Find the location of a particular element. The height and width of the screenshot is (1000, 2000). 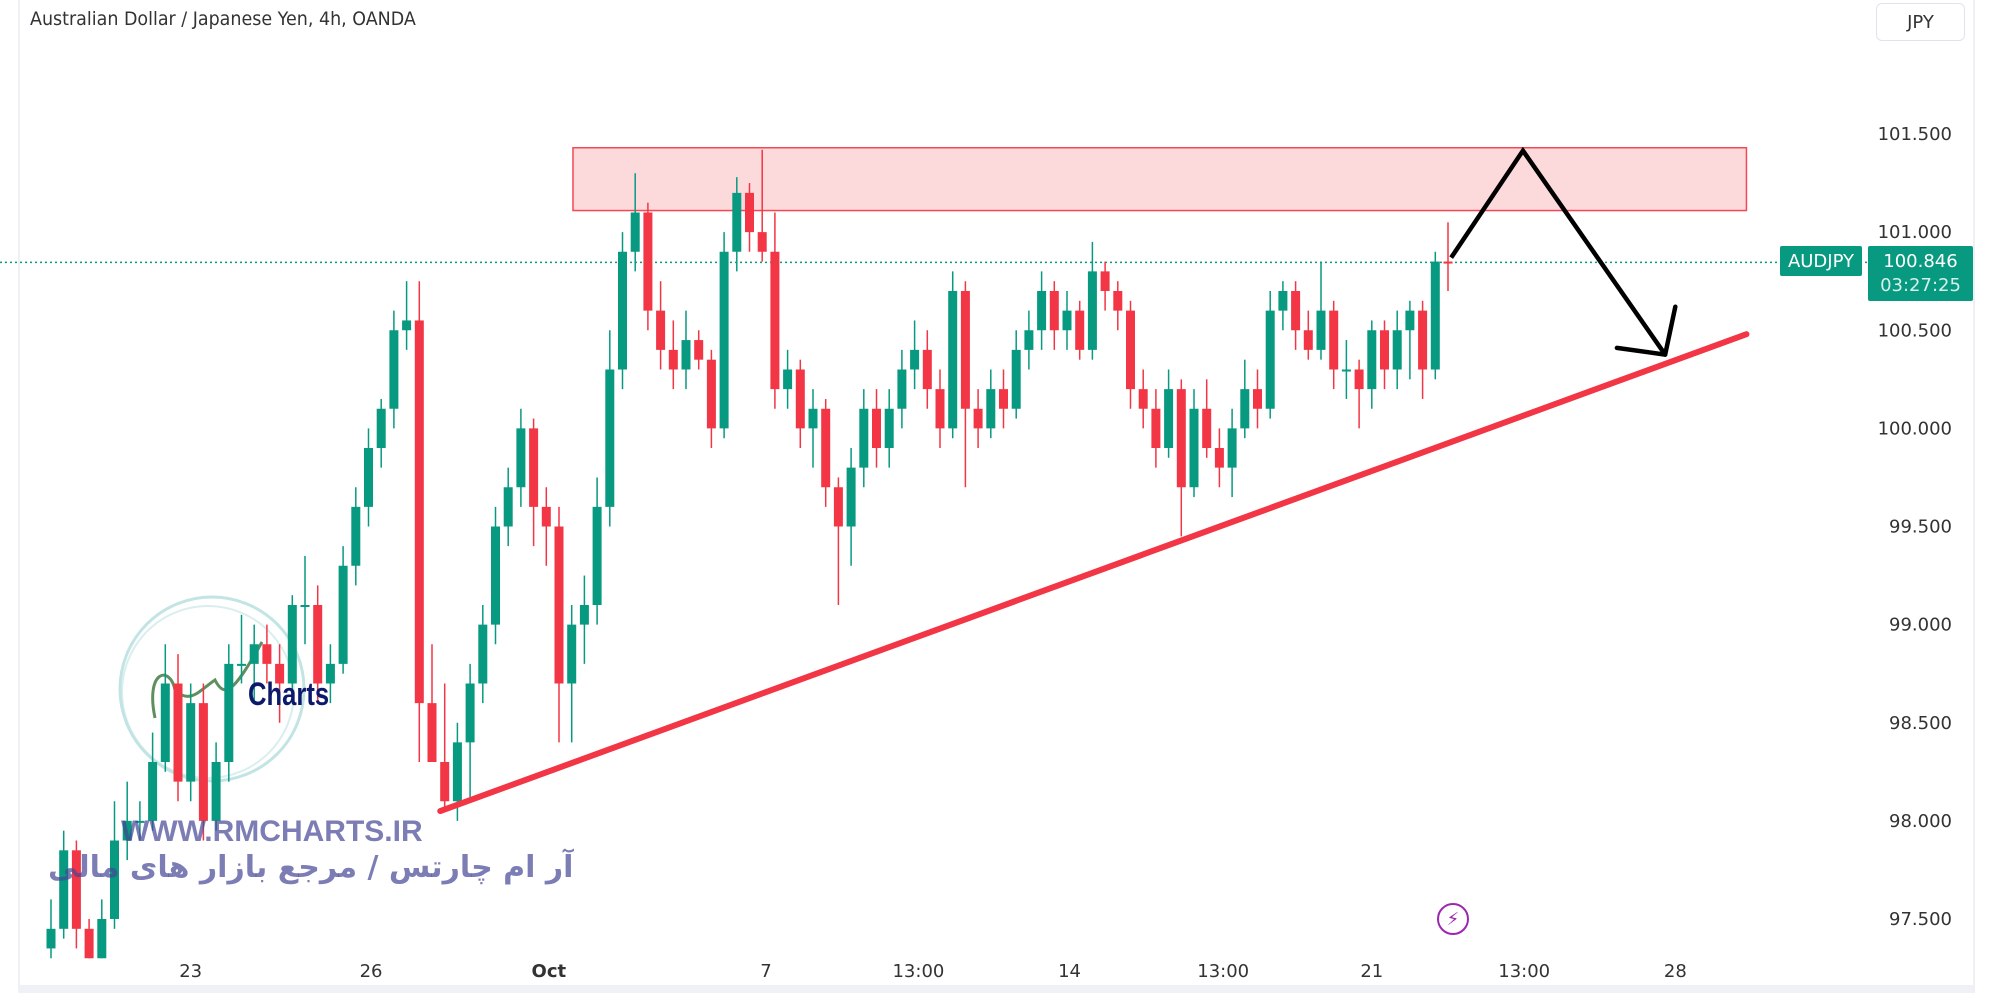

last-price-label: 100.846 03:27:25 is located at coordinates (1920, 273).